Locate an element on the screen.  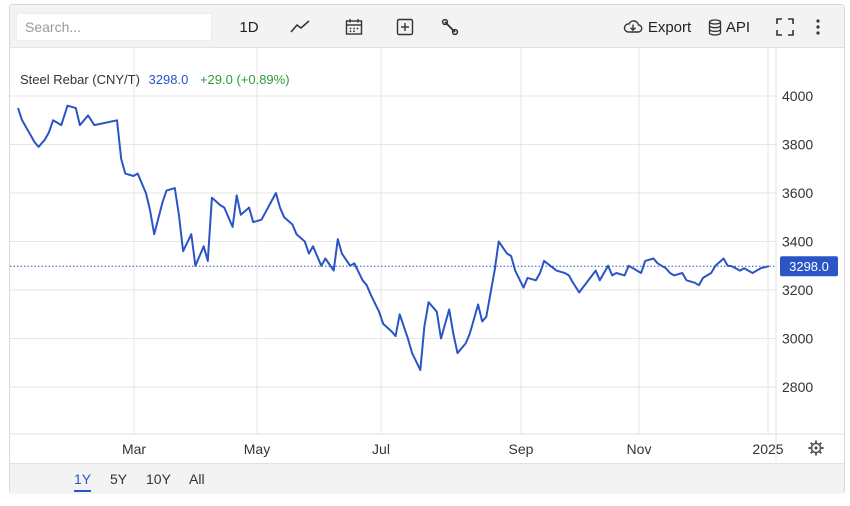
x-axis-labels: Mar May Jul Sep Nov 2025 is located at coordinates (453, 449).